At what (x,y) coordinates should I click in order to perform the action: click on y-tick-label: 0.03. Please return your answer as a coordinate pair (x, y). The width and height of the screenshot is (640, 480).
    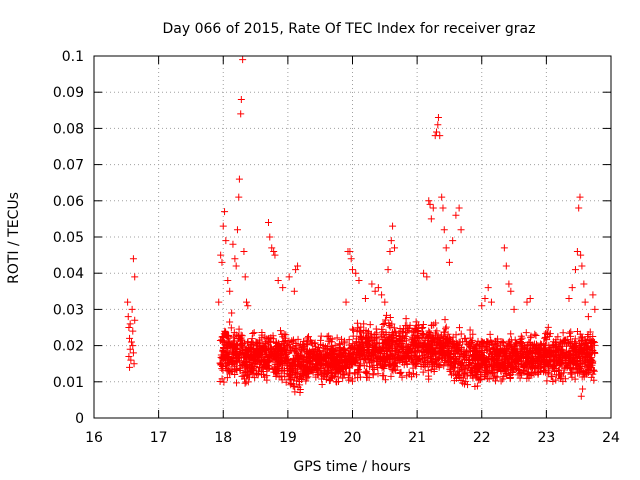
    Looking at the image, I should click on (68, 310).